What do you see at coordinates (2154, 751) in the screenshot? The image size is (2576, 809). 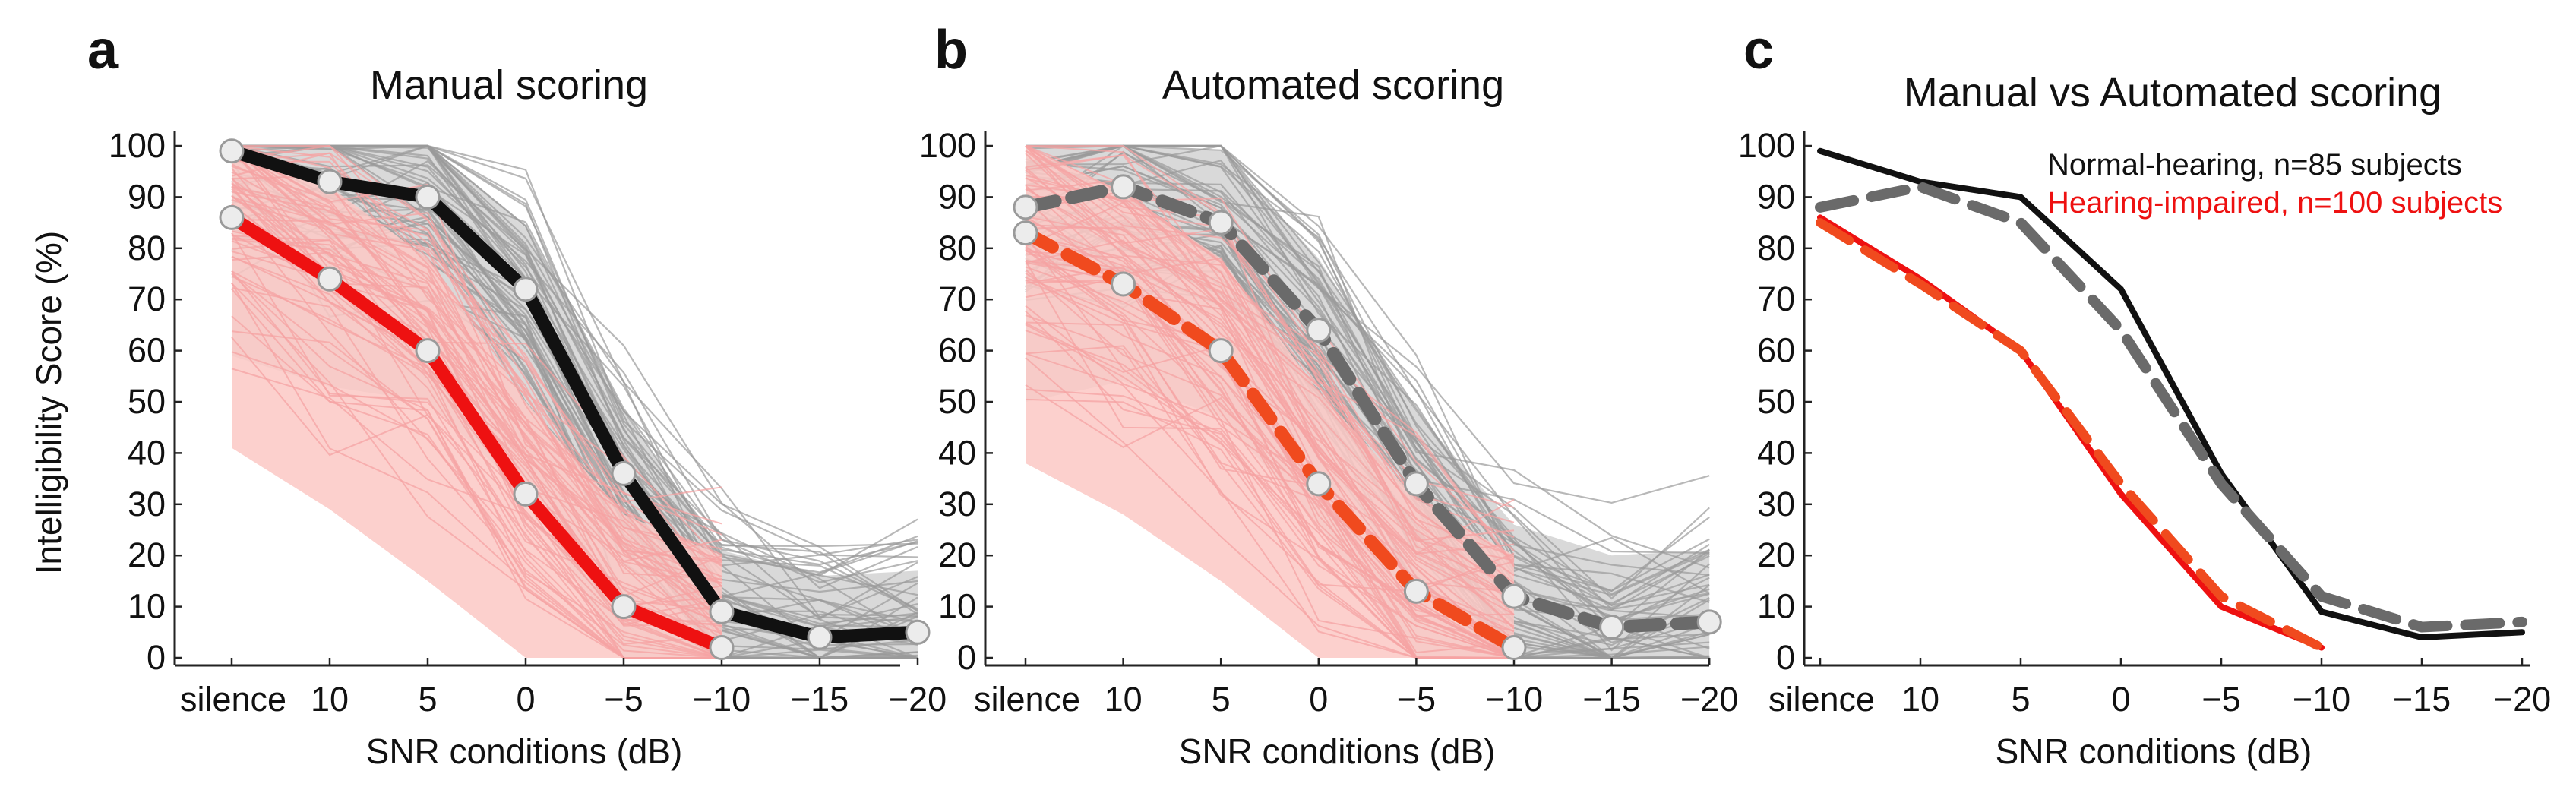 I see `x-axis-label-c: SNR conditions (dB)` at bounding box center [2154, 751].